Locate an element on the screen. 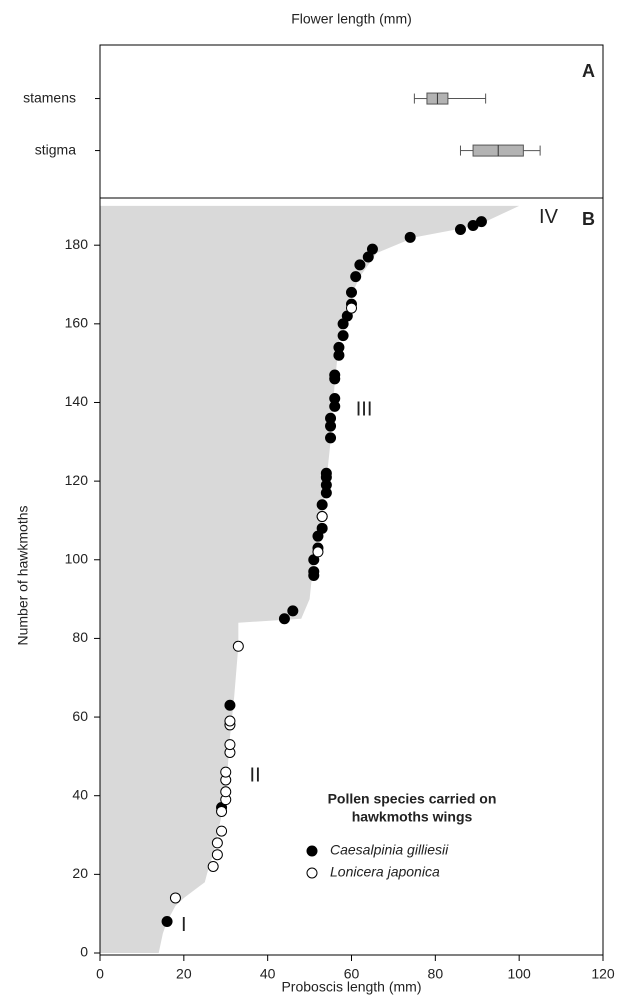  y-tick-label: 140 is located at coordinates (77, 401).